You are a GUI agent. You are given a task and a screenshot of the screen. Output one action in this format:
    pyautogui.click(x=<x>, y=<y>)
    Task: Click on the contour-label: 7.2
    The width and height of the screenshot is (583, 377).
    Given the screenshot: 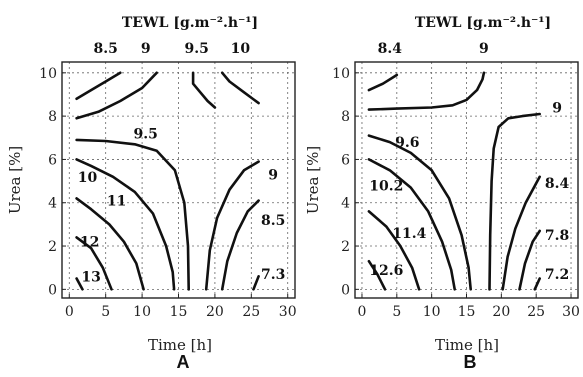 What is the action you would take?
    pyautogui.click(x=557, y=275)
    